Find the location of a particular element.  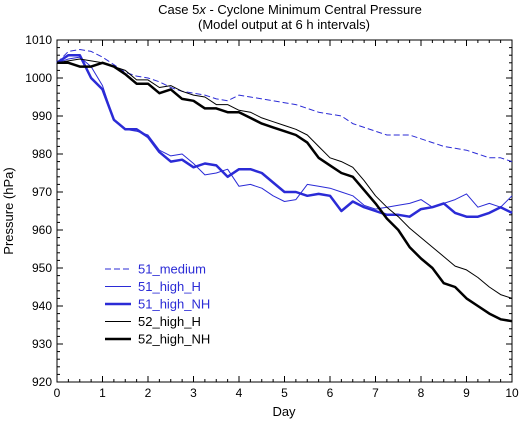

y-tick-label: 920 is located at coordinates (42, 382).